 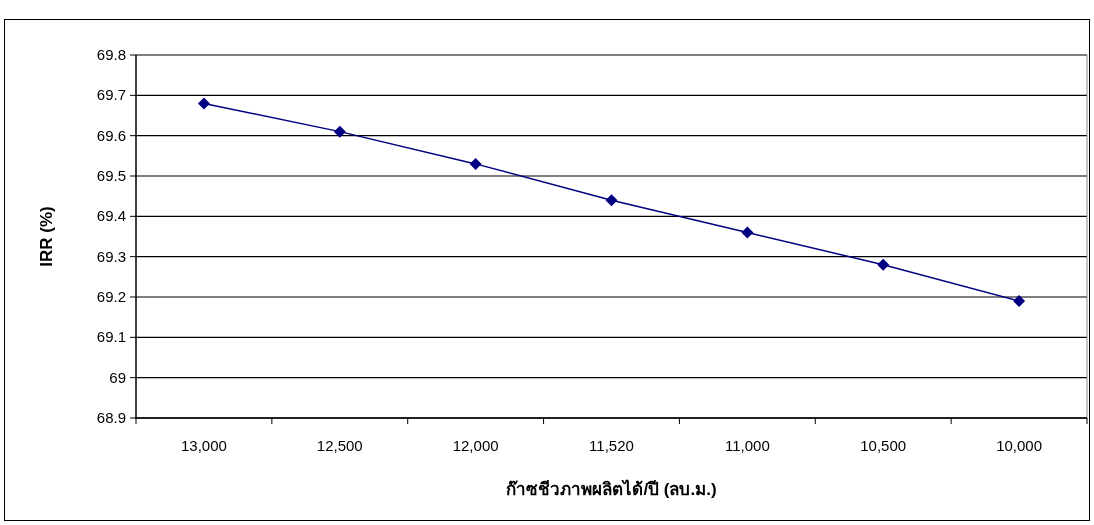 What do you see at coordinates (475, 445) in the screenshot?
I see `x-tick-label: 12,000` at bounding box center [475, 445].